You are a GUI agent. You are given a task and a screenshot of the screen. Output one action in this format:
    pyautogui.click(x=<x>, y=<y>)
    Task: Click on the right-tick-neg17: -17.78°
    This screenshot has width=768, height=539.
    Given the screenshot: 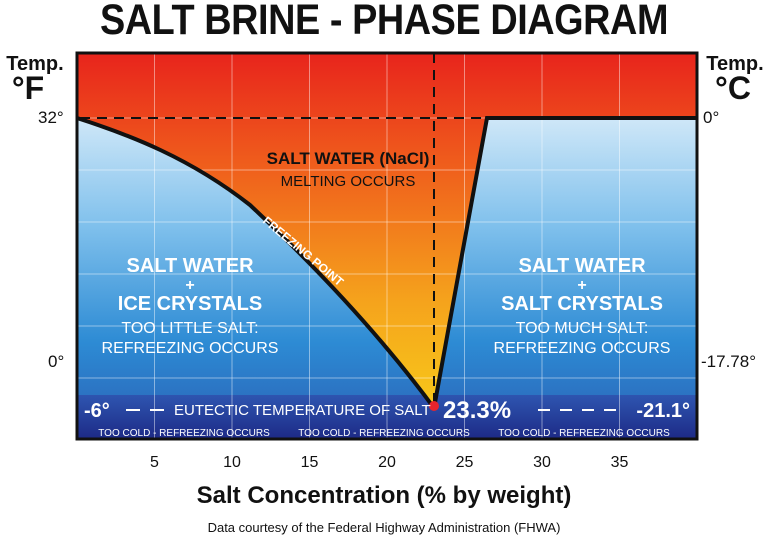 What is the action you would take?
    pyautogui.click(x=729, y=361)
    